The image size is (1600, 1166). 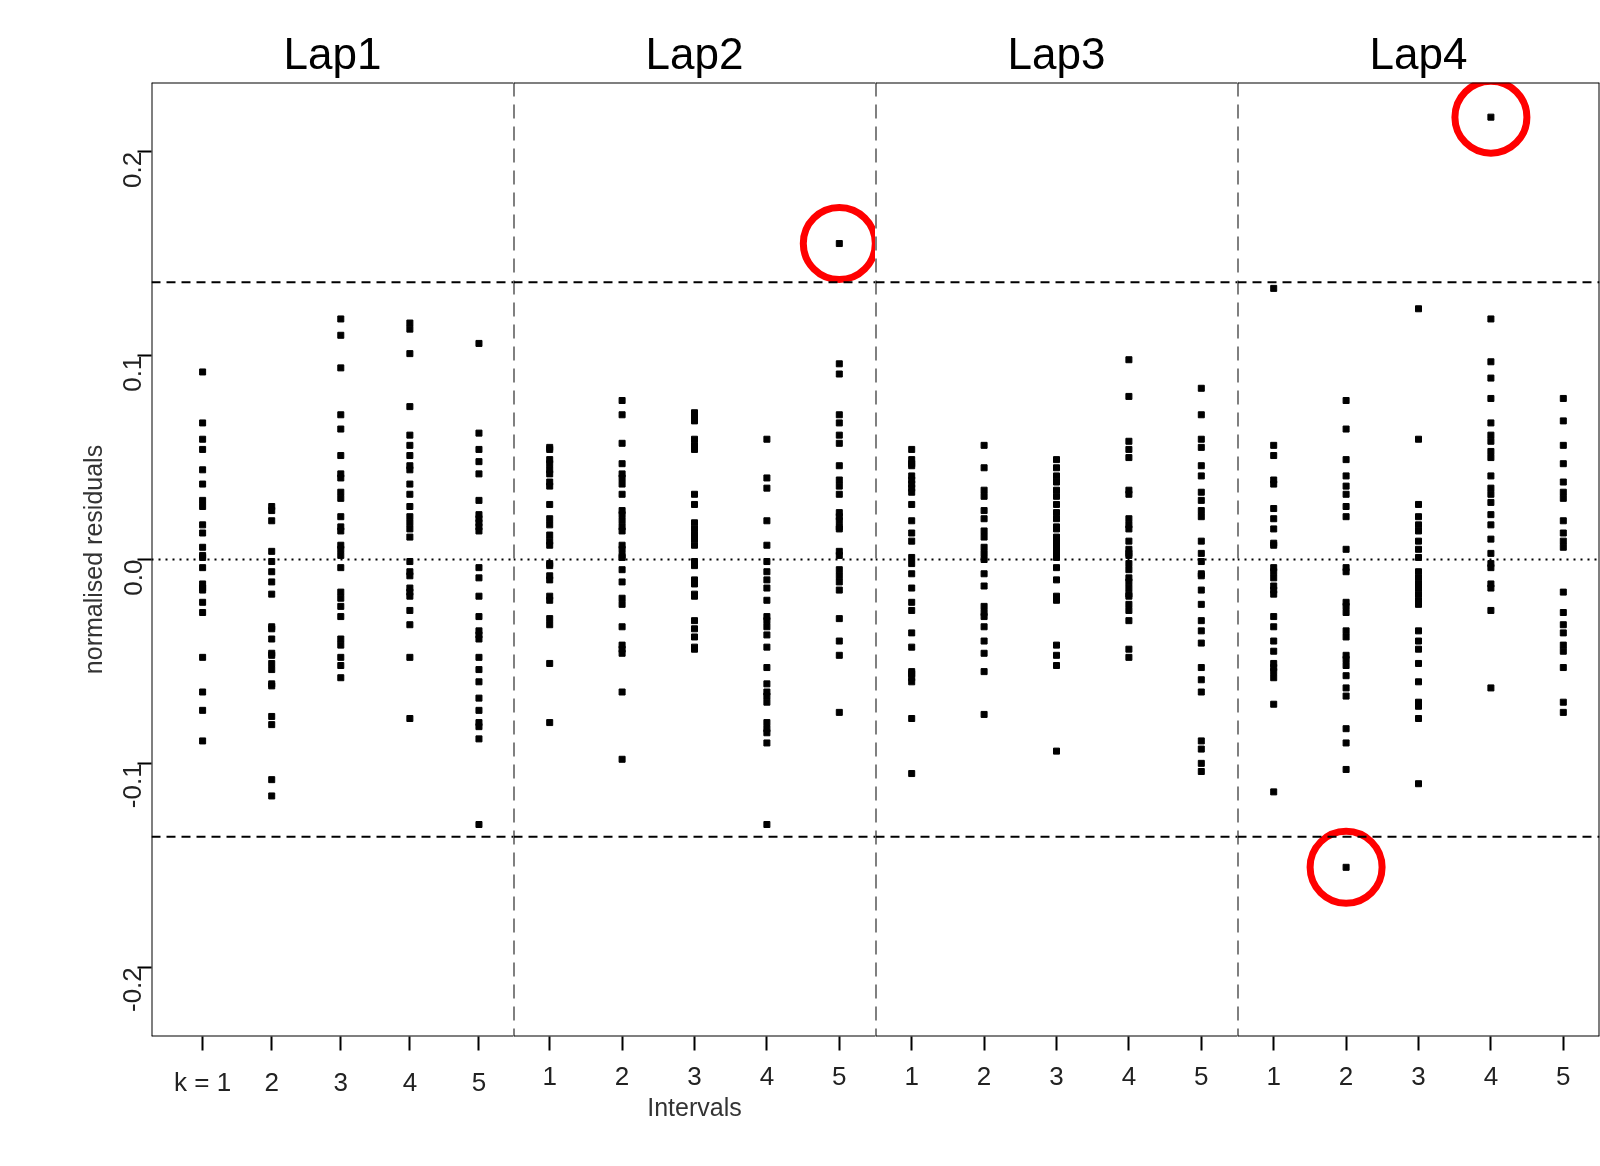 What do you see at coordinates (203, 1081) in the screenshot?
I see `x-tick-label: k = 1` at bounding box center [203, 1081].